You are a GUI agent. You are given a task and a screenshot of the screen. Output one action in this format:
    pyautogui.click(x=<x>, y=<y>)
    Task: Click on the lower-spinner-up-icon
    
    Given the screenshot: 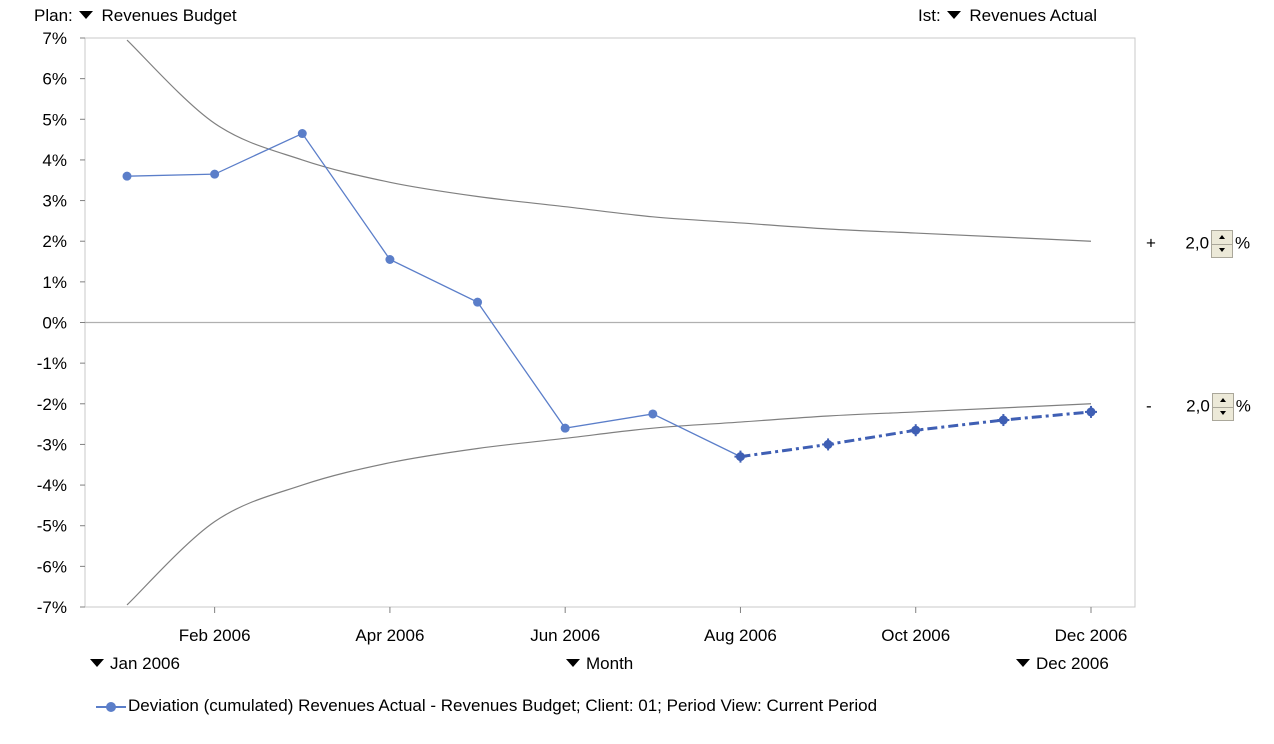 What is the action you would take?
    pyautogui.click(x=1222, y=401)
    